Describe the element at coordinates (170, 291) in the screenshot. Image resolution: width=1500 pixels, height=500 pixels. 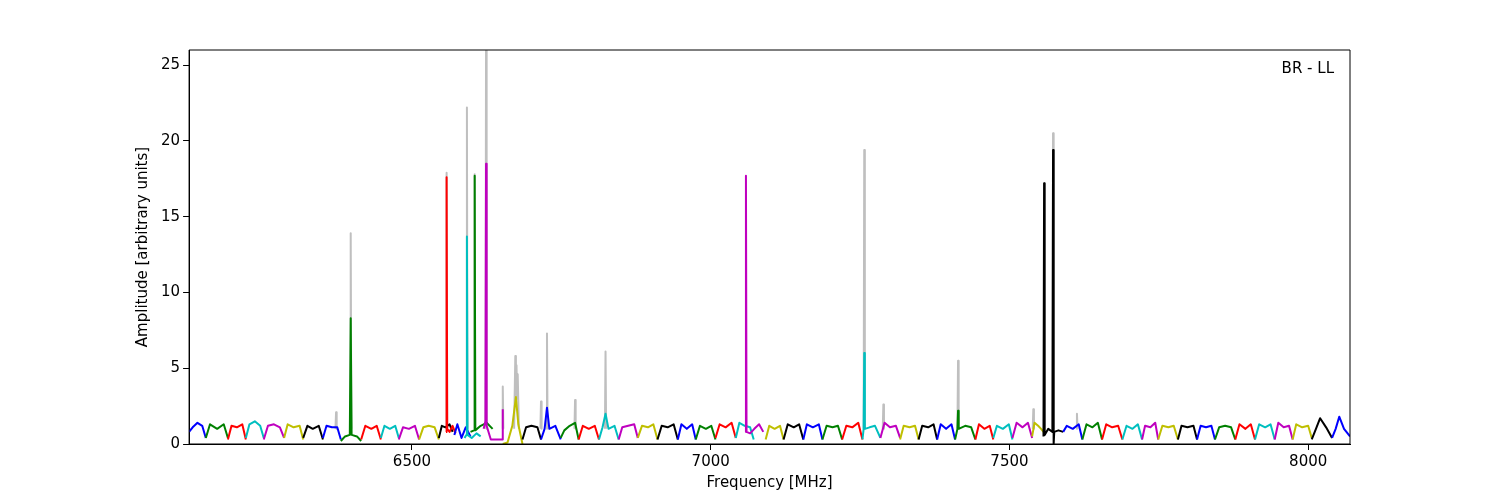
I see `y-tick-label: 10` at that location.